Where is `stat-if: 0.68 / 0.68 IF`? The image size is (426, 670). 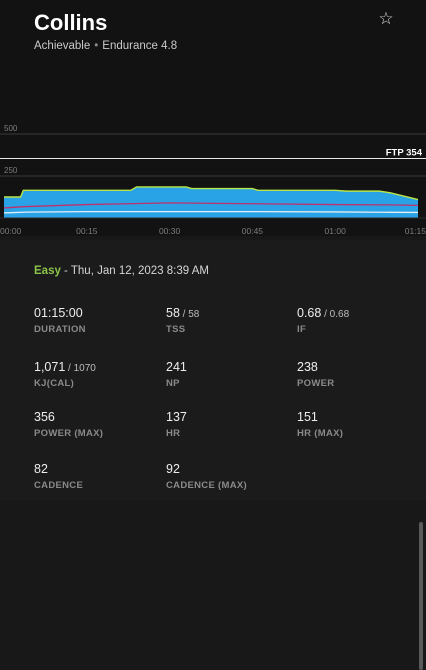
stat-if: 0.68 / 0.68 IF is located at coordinates (361, 320).